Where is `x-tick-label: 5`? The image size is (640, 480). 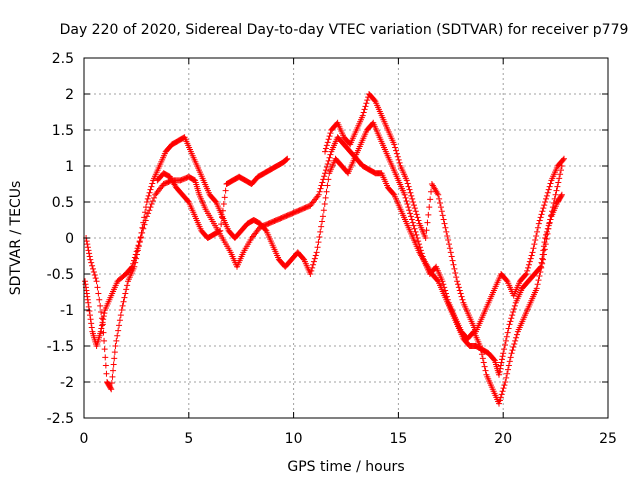 x-tick-label: 5 is located at coordinates (188, 439).